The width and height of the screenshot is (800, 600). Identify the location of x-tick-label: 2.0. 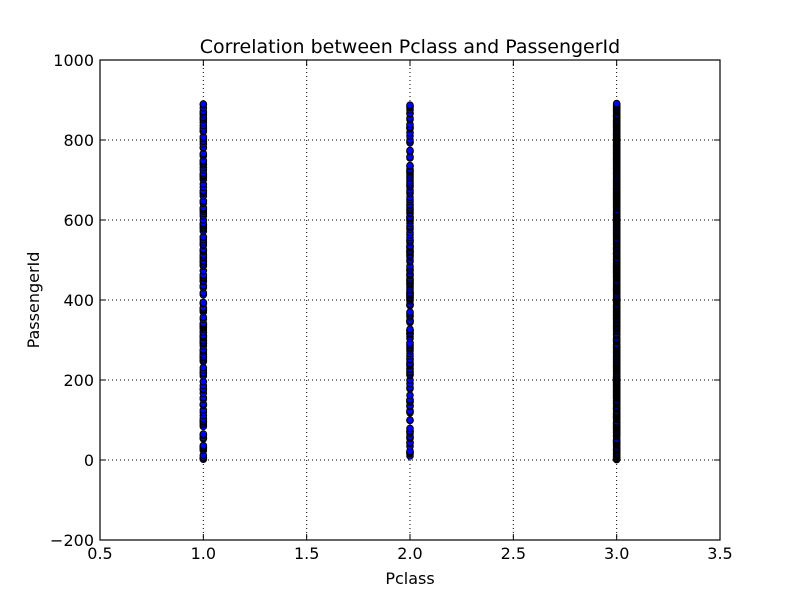
(409, 553).